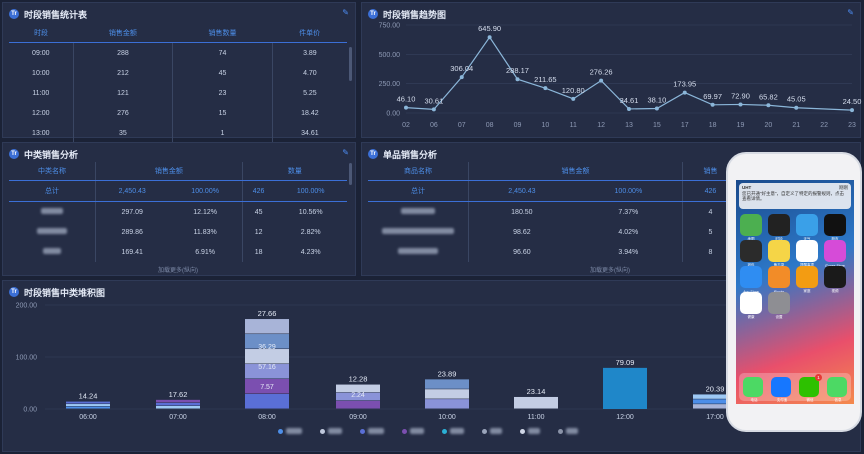 The height and width of the screenshot is (454, 864). What do you see at coordinates (807, 279) in the screenshot?
I see `app-icon: 家庭` at bounding box center [807, 279].